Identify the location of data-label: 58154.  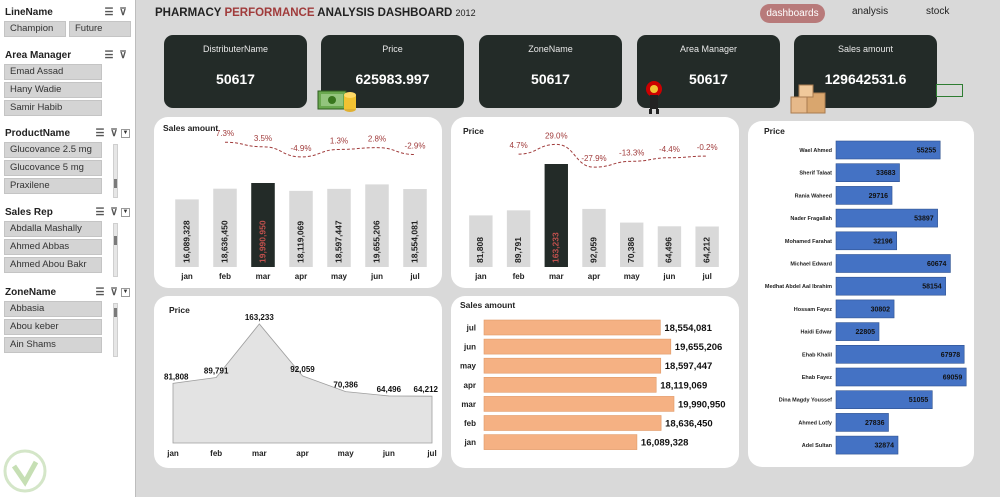
(932, 287).